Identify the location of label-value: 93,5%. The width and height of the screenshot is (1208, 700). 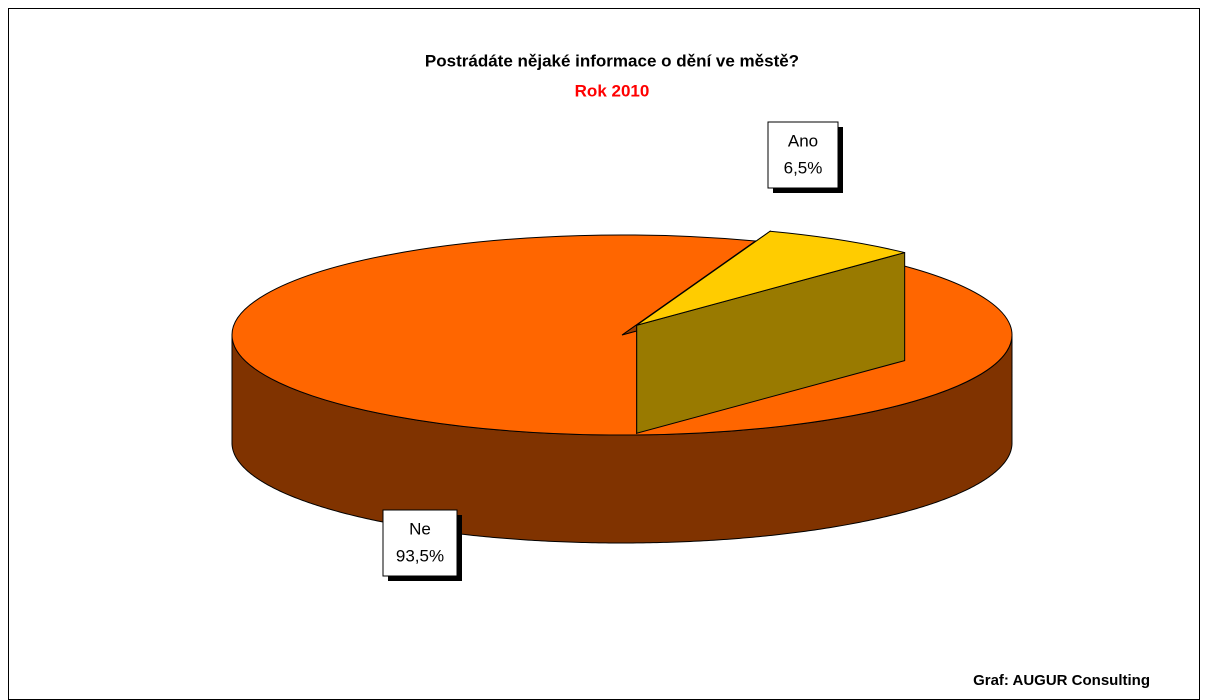
(420, 555).